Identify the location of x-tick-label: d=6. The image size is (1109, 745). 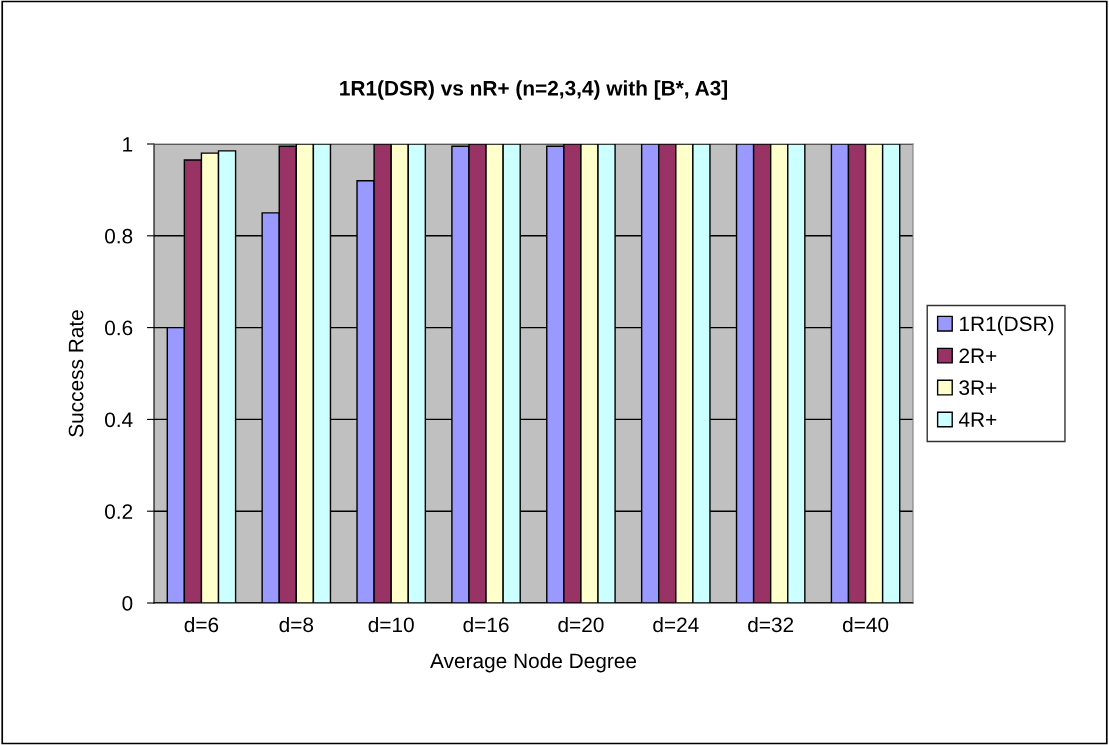
(201, 624).